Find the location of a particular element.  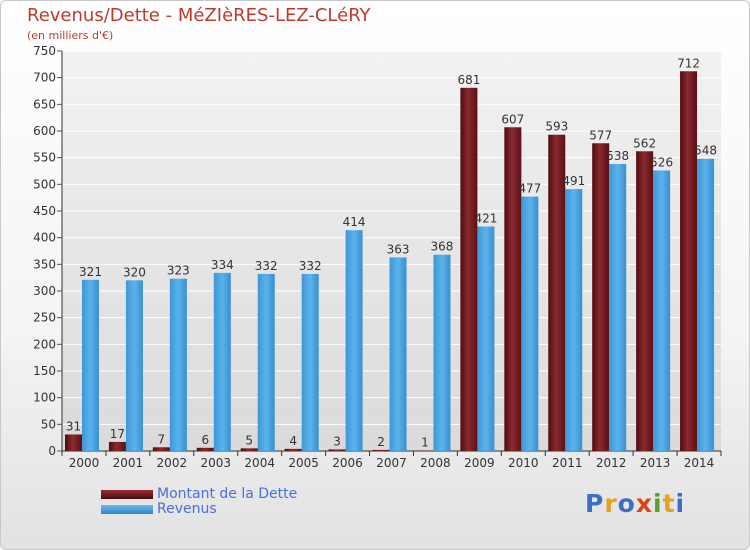

data-label-revenus: 421 is located at coordinates (485, 218).